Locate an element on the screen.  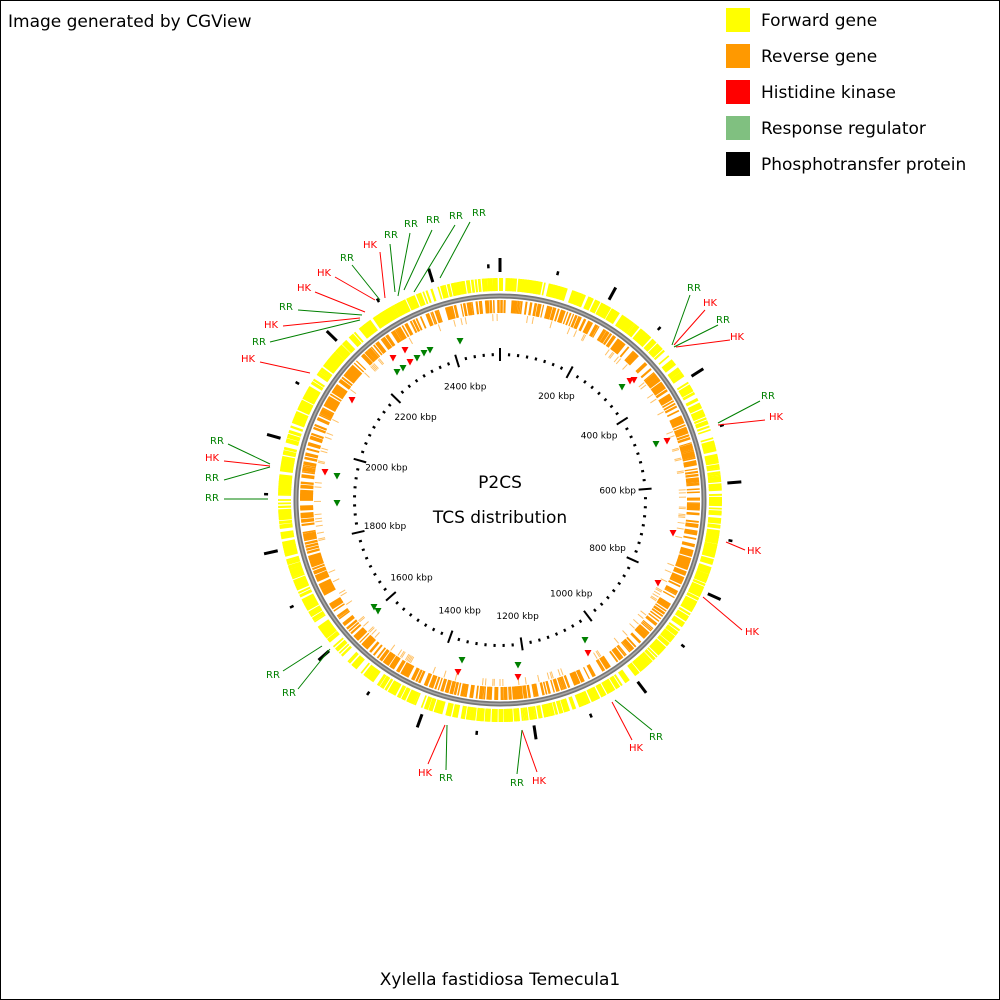
outer-tick is located at coordinates (590, 715).